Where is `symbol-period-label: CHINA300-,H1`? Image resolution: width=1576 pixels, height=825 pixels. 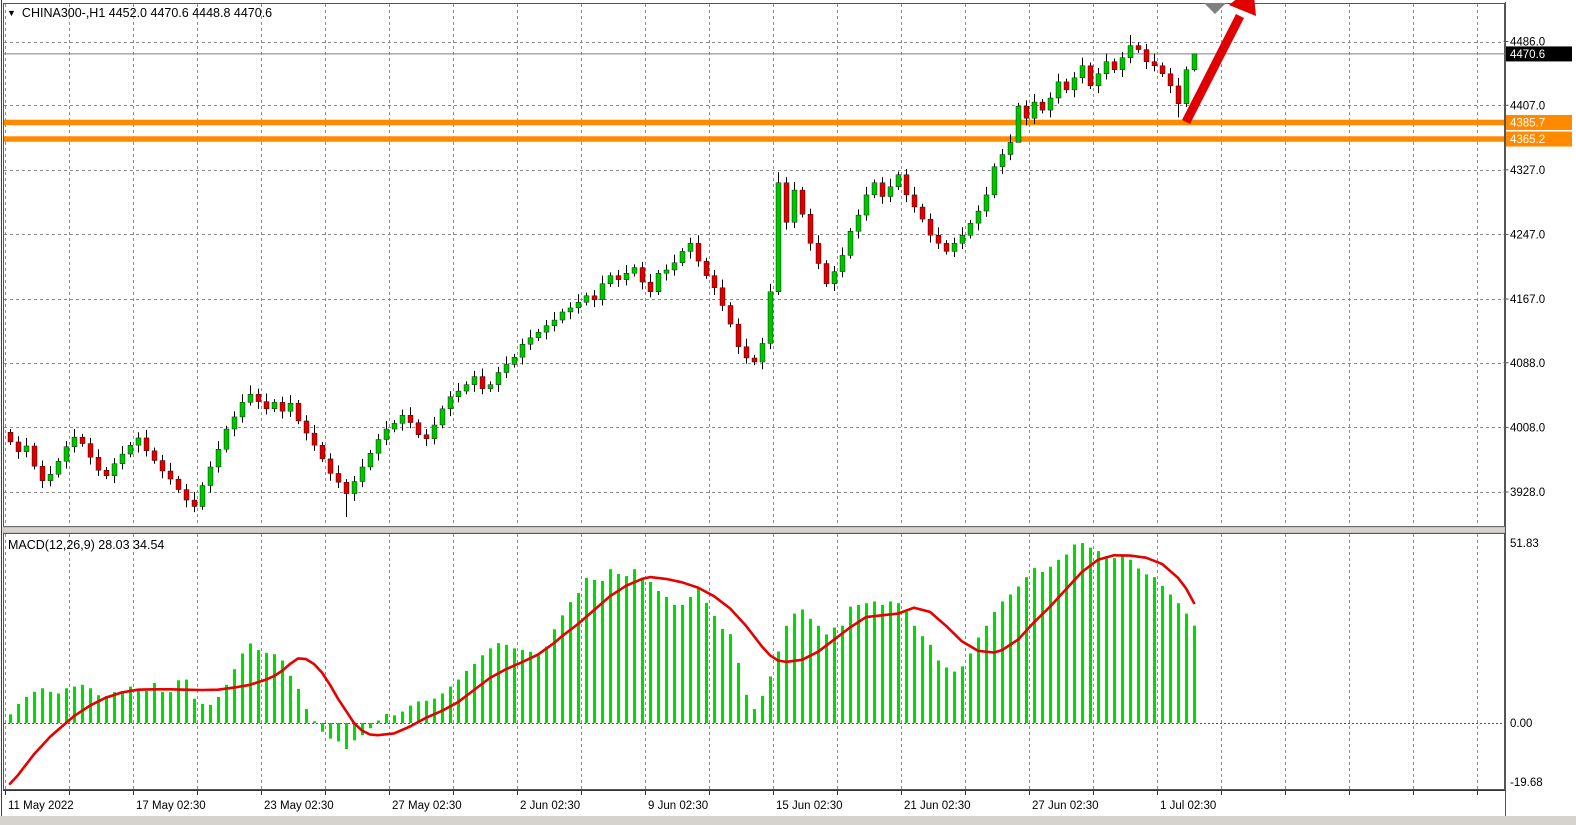 symbol-period-label: CHINA300-,H1 is located at coordinates (63, 13).